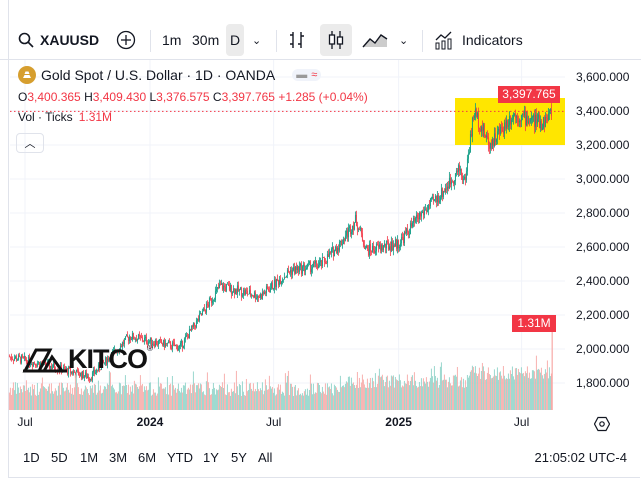 The height and width of the screenshot is (484, 641). What do you see at coordinates (27, 75) in the screenshot?
I see `gold-symbol-icon` at bounding box center [27, 75].